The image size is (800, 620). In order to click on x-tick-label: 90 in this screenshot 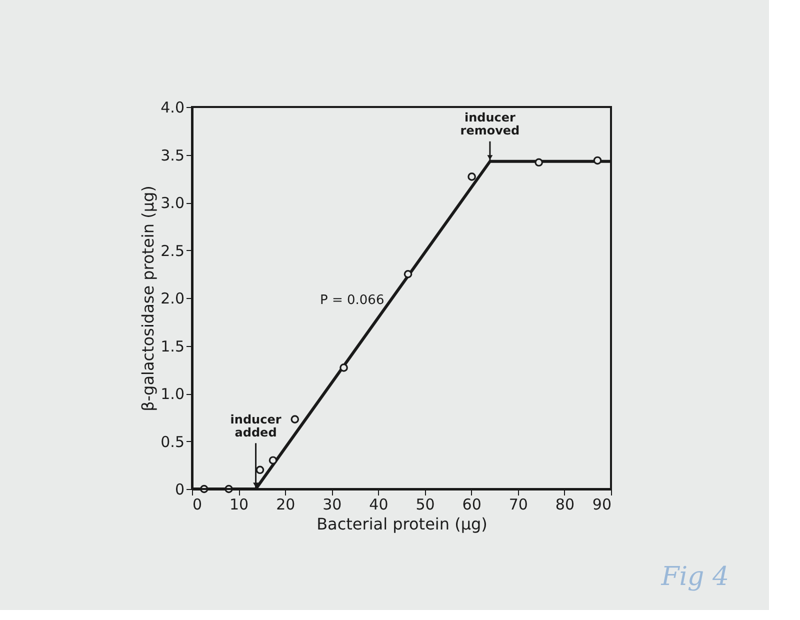, I will do `click(602, 505)`.